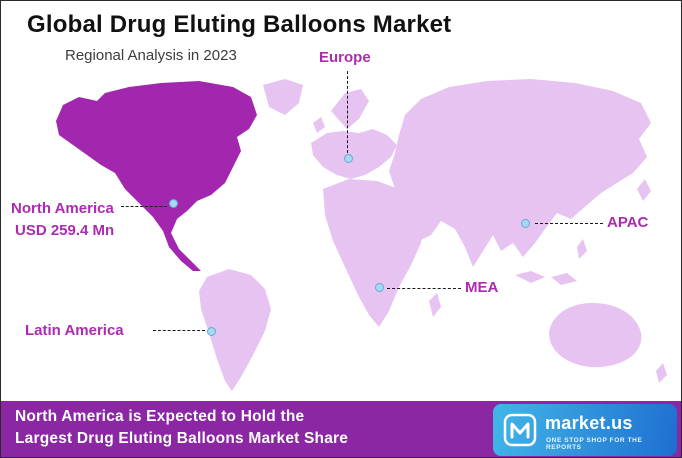  Describe the element at coordinates (156, 176) in the screenshot. I see `region-north-america-shape` at that location.